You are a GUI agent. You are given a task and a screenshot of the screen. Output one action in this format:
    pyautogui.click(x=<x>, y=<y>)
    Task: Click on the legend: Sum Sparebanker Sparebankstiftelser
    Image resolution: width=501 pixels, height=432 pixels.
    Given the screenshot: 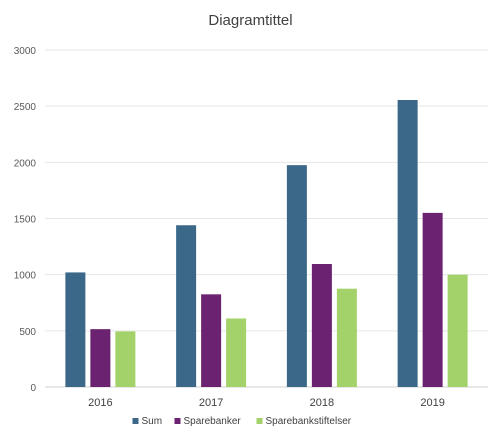 What is the action you would take?
    pyautogui.click(x=242, y=421)
    